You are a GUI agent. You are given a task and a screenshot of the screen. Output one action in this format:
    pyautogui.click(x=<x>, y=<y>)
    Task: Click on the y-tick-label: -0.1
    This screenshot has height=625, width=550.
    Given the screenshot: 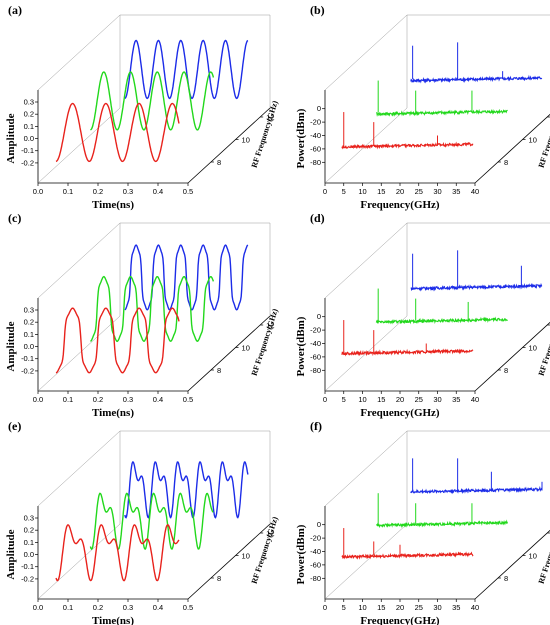 What is the action you would take?
    pyautogui.click(x=27, y=566)
    